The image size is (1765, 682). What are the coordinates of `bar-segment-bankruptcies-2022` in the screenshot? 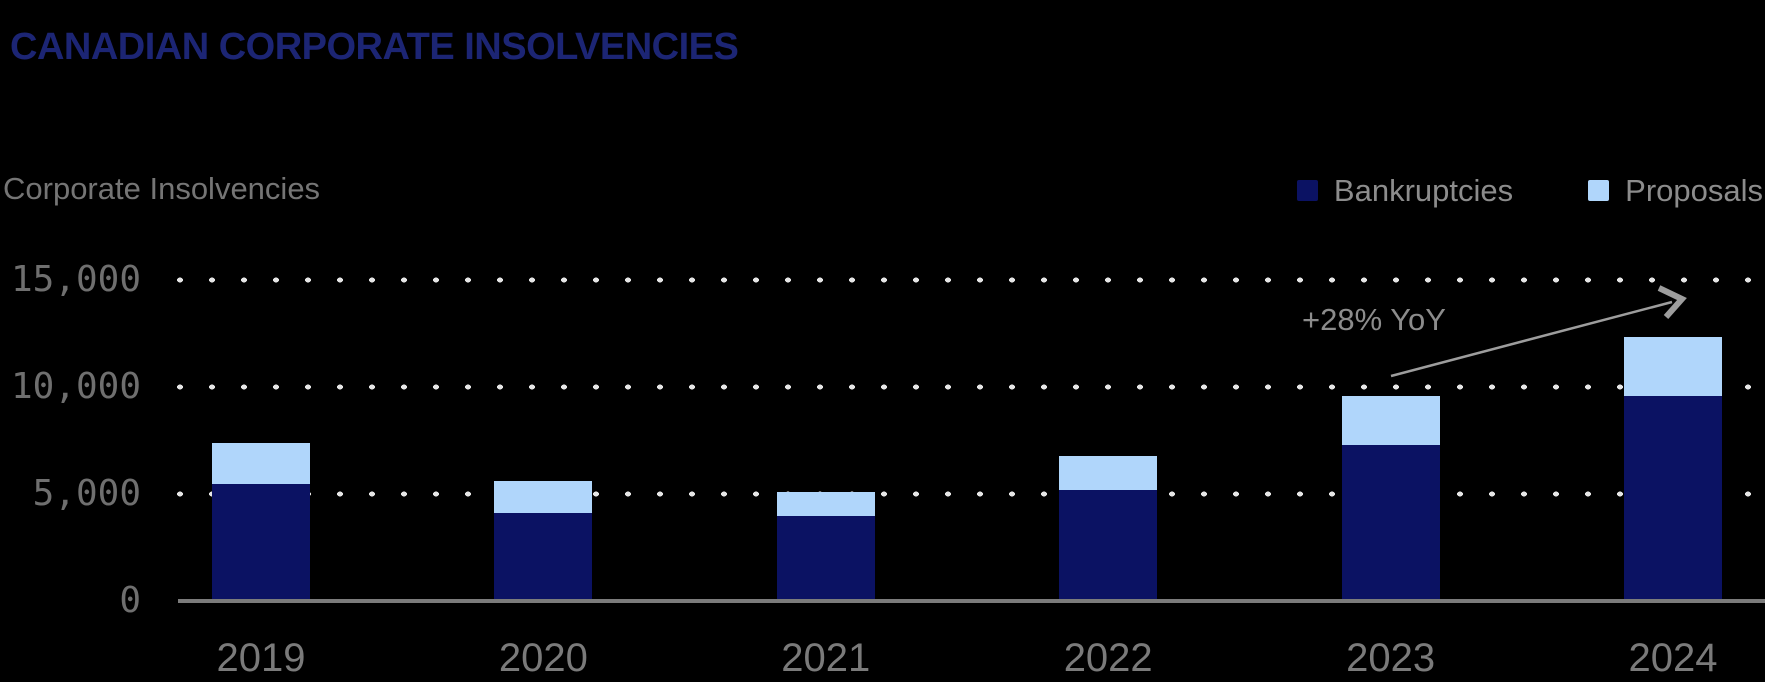 It's located at (1108, 545).